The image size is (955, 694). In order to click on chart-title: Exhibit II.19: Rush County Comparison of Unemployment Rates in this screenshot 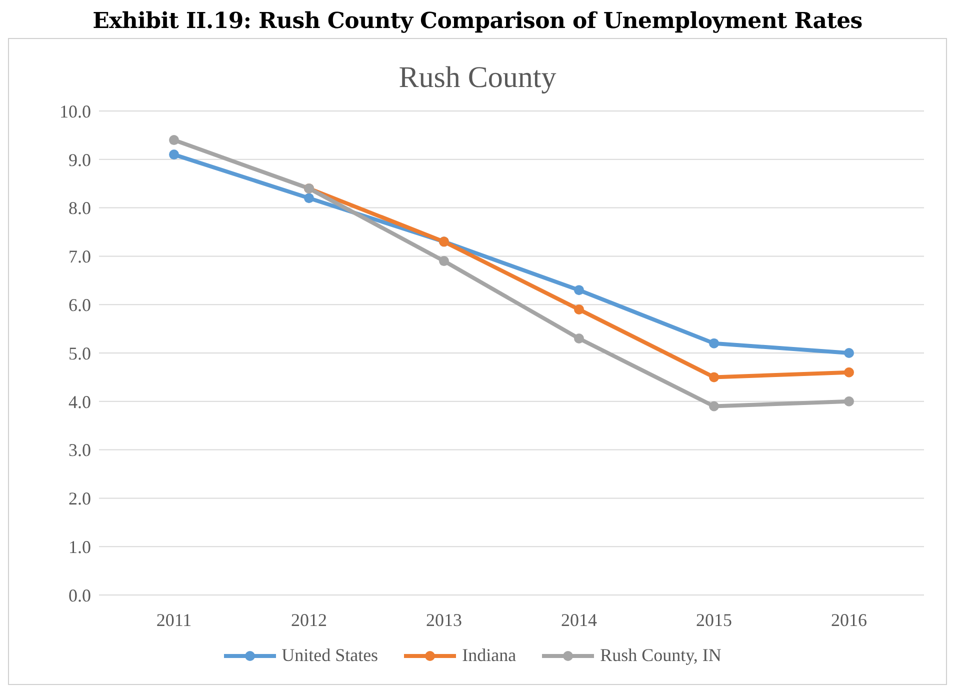, I will do `click(478, 21)`.